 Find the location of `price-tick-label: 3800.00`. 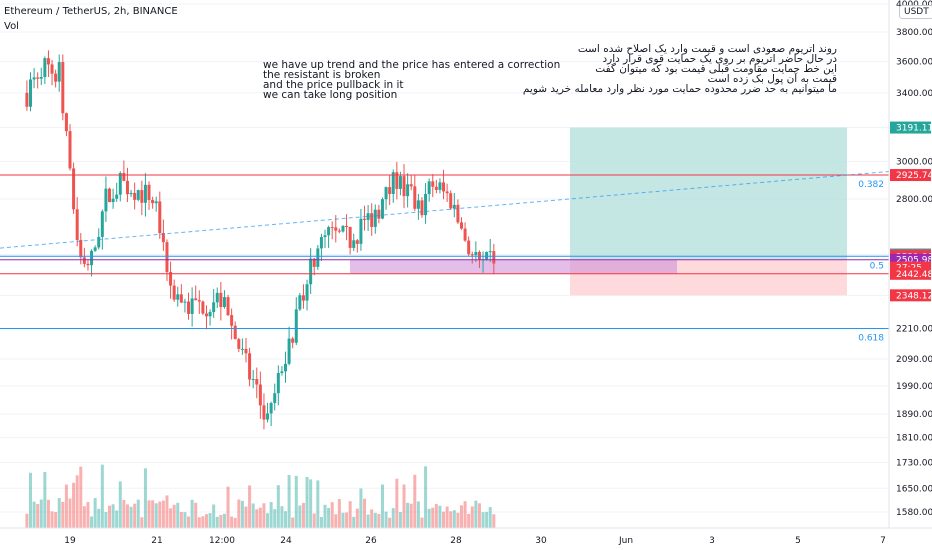

price-tick-label: 3800.00 is located at coordinates (914, 33).